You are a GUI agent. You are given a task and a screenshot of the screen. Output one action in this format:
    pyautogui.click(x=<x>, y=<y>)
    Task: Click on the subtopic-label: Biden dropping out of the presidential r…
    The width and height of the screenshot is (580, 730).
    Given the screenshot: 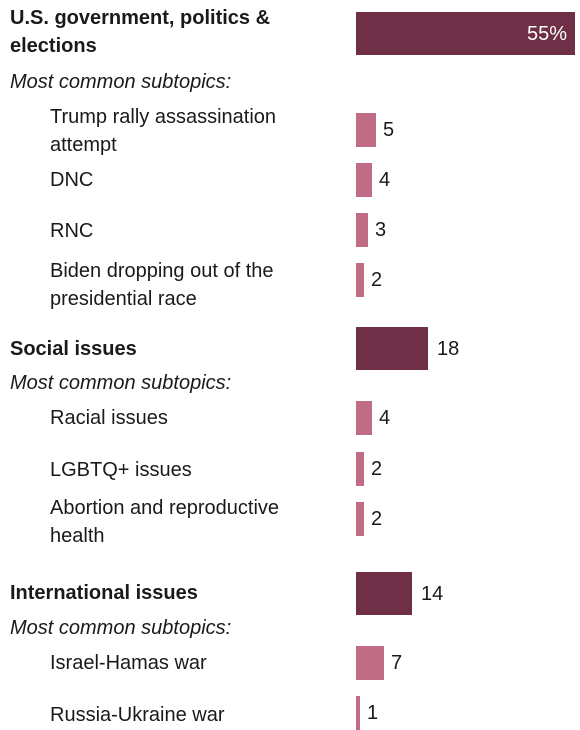 What is the action you would take?
    pyautogui.click(x=162, y=285)
    